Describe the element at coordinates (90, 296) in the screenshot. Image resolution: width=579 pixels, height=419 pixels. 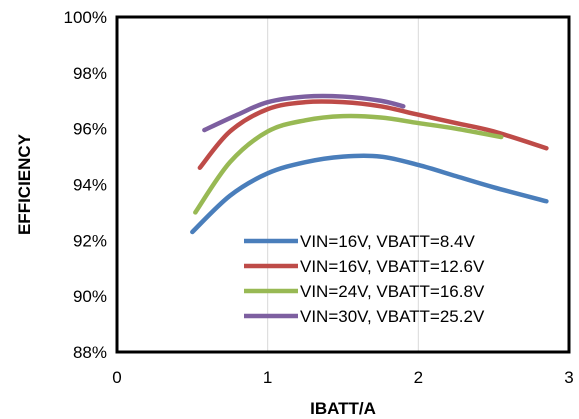
I see `y-tick-label: 90%` at that location.